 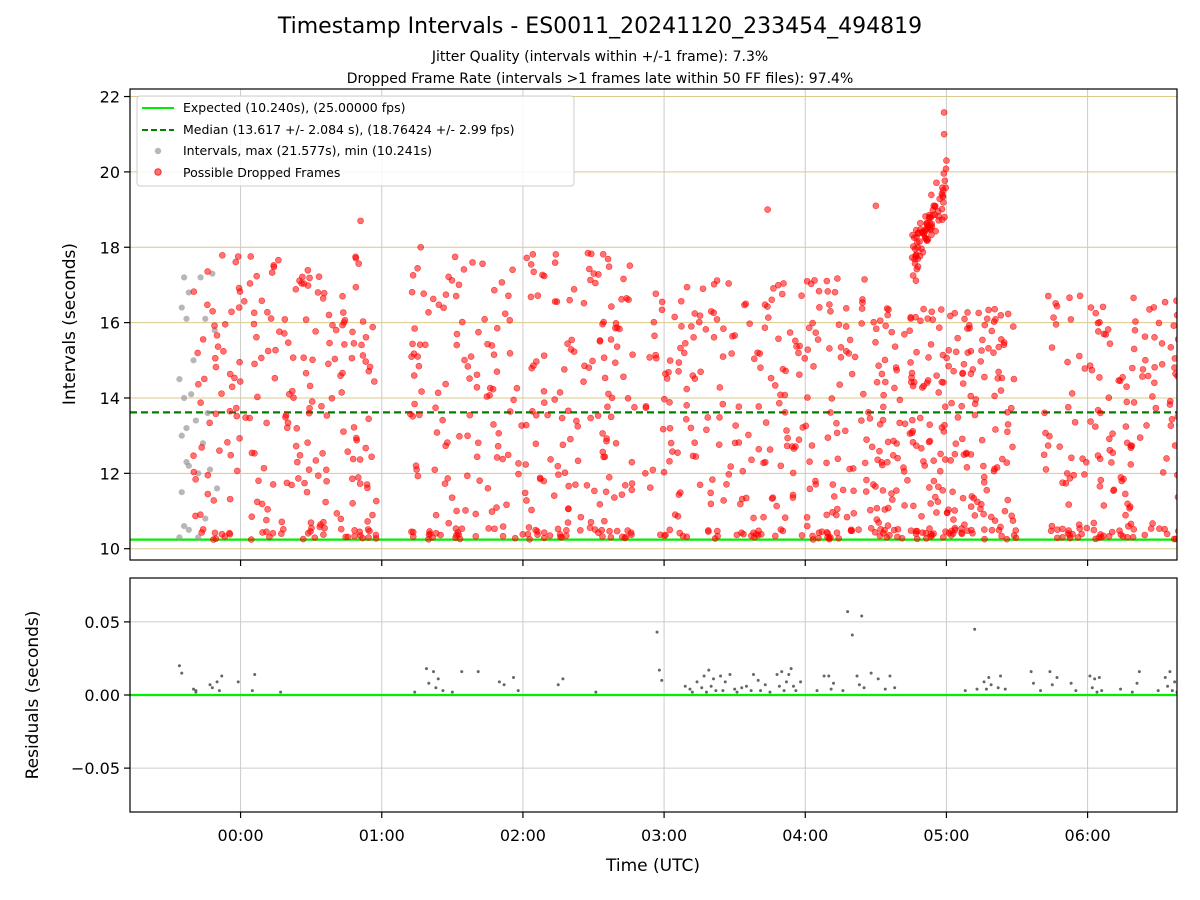 What do you see at coordinates (110, 398) in the screenshot?
I see `intervals-y-tick-label: 14` at bounding box center [110, 398].